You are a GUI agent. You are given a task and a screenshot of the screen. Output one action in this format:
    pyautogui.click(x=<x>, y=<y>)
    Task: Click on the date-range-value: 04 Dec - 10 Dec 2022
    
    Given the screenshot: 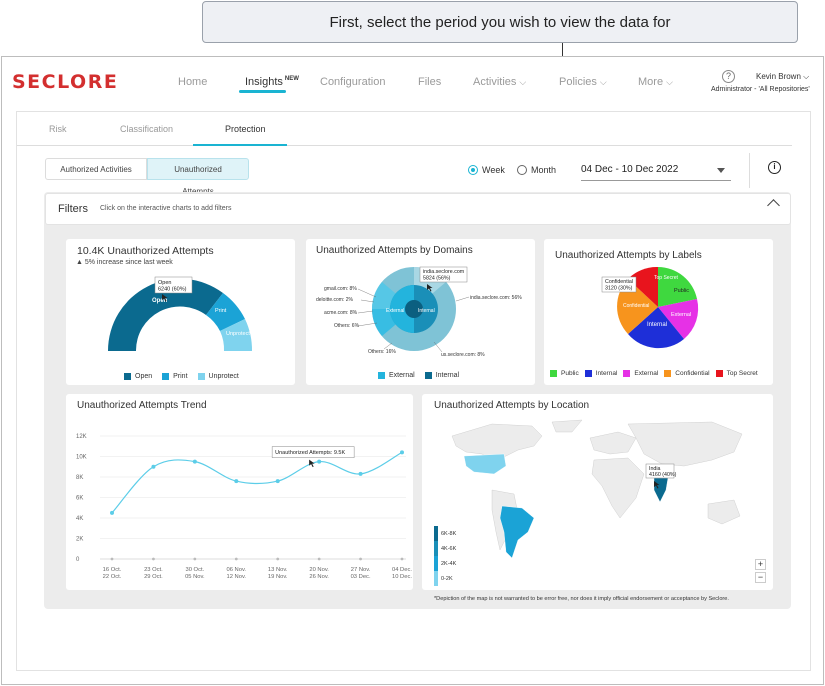 What is the action you would take?
    pyautogui.click(x=630, y=169)
    